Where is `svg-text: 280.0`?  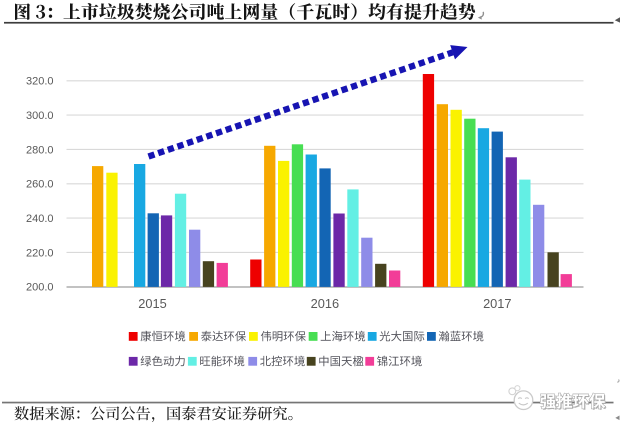 svg-text: 280.0 is located at coordinates (40, 150).